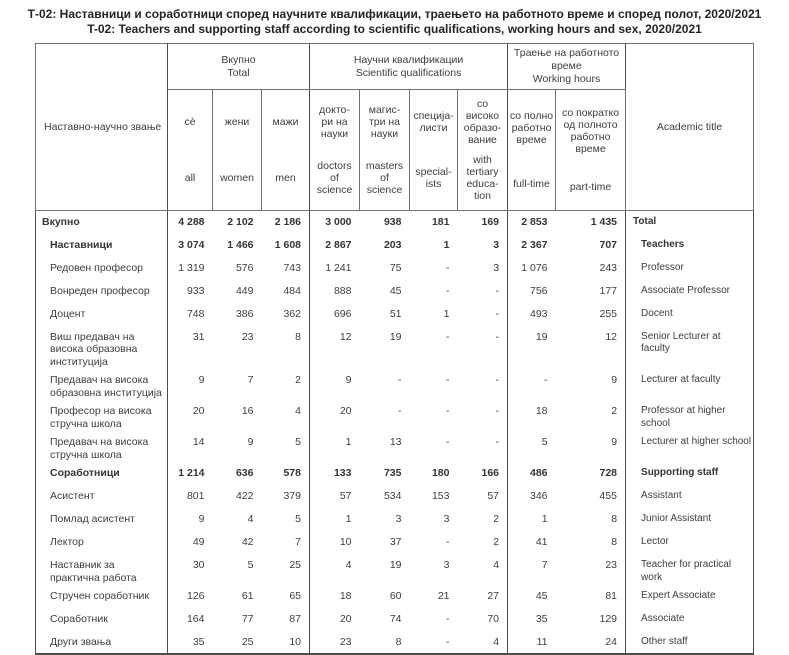 Image resolution: width=789 pixels, height=655 pixels. Describe the element at coordinates (285, 314) in the screenshot. I see `value-cell: 362` at that location.